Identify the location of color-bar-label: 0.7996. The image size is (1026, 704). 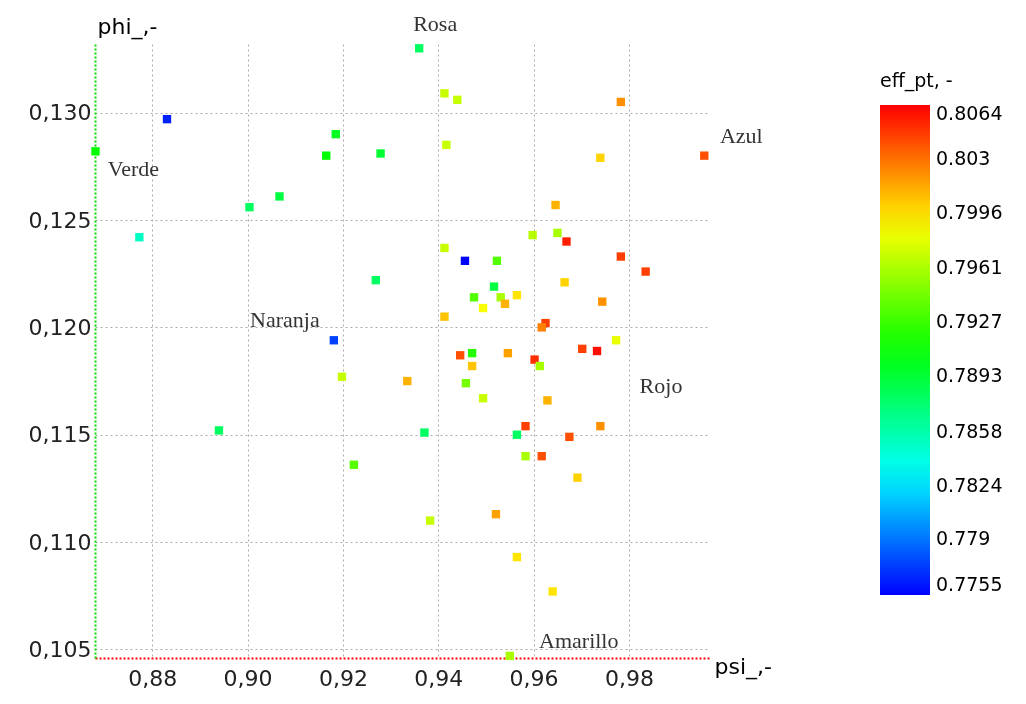
(969, 211).